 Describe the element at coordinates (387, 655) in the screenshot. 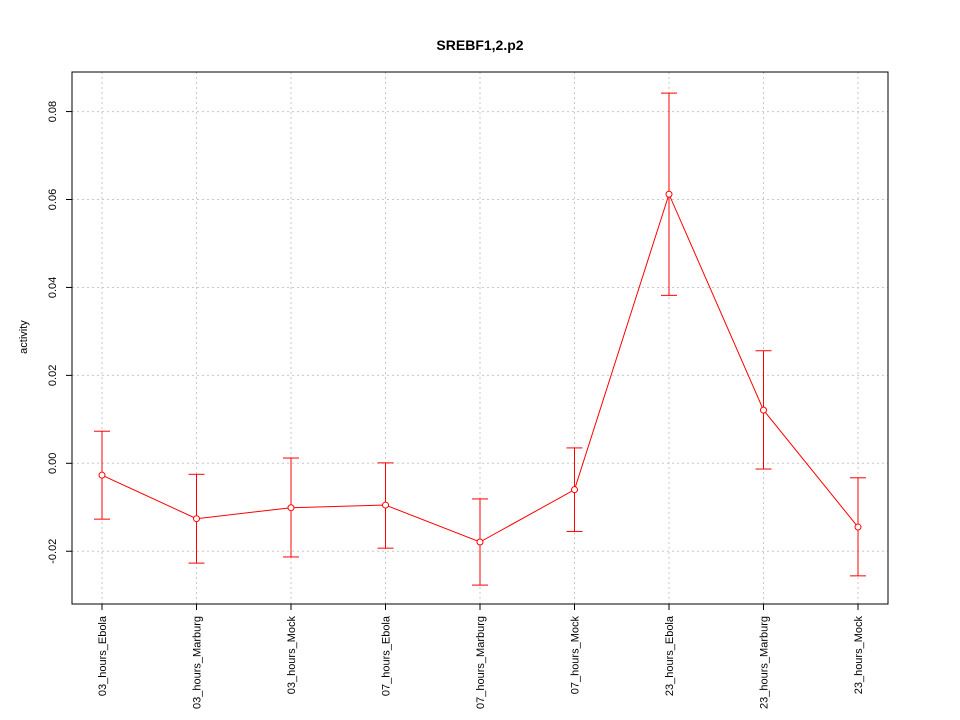

I see `x-tick-label: 07_hours_Ebola` at that location.